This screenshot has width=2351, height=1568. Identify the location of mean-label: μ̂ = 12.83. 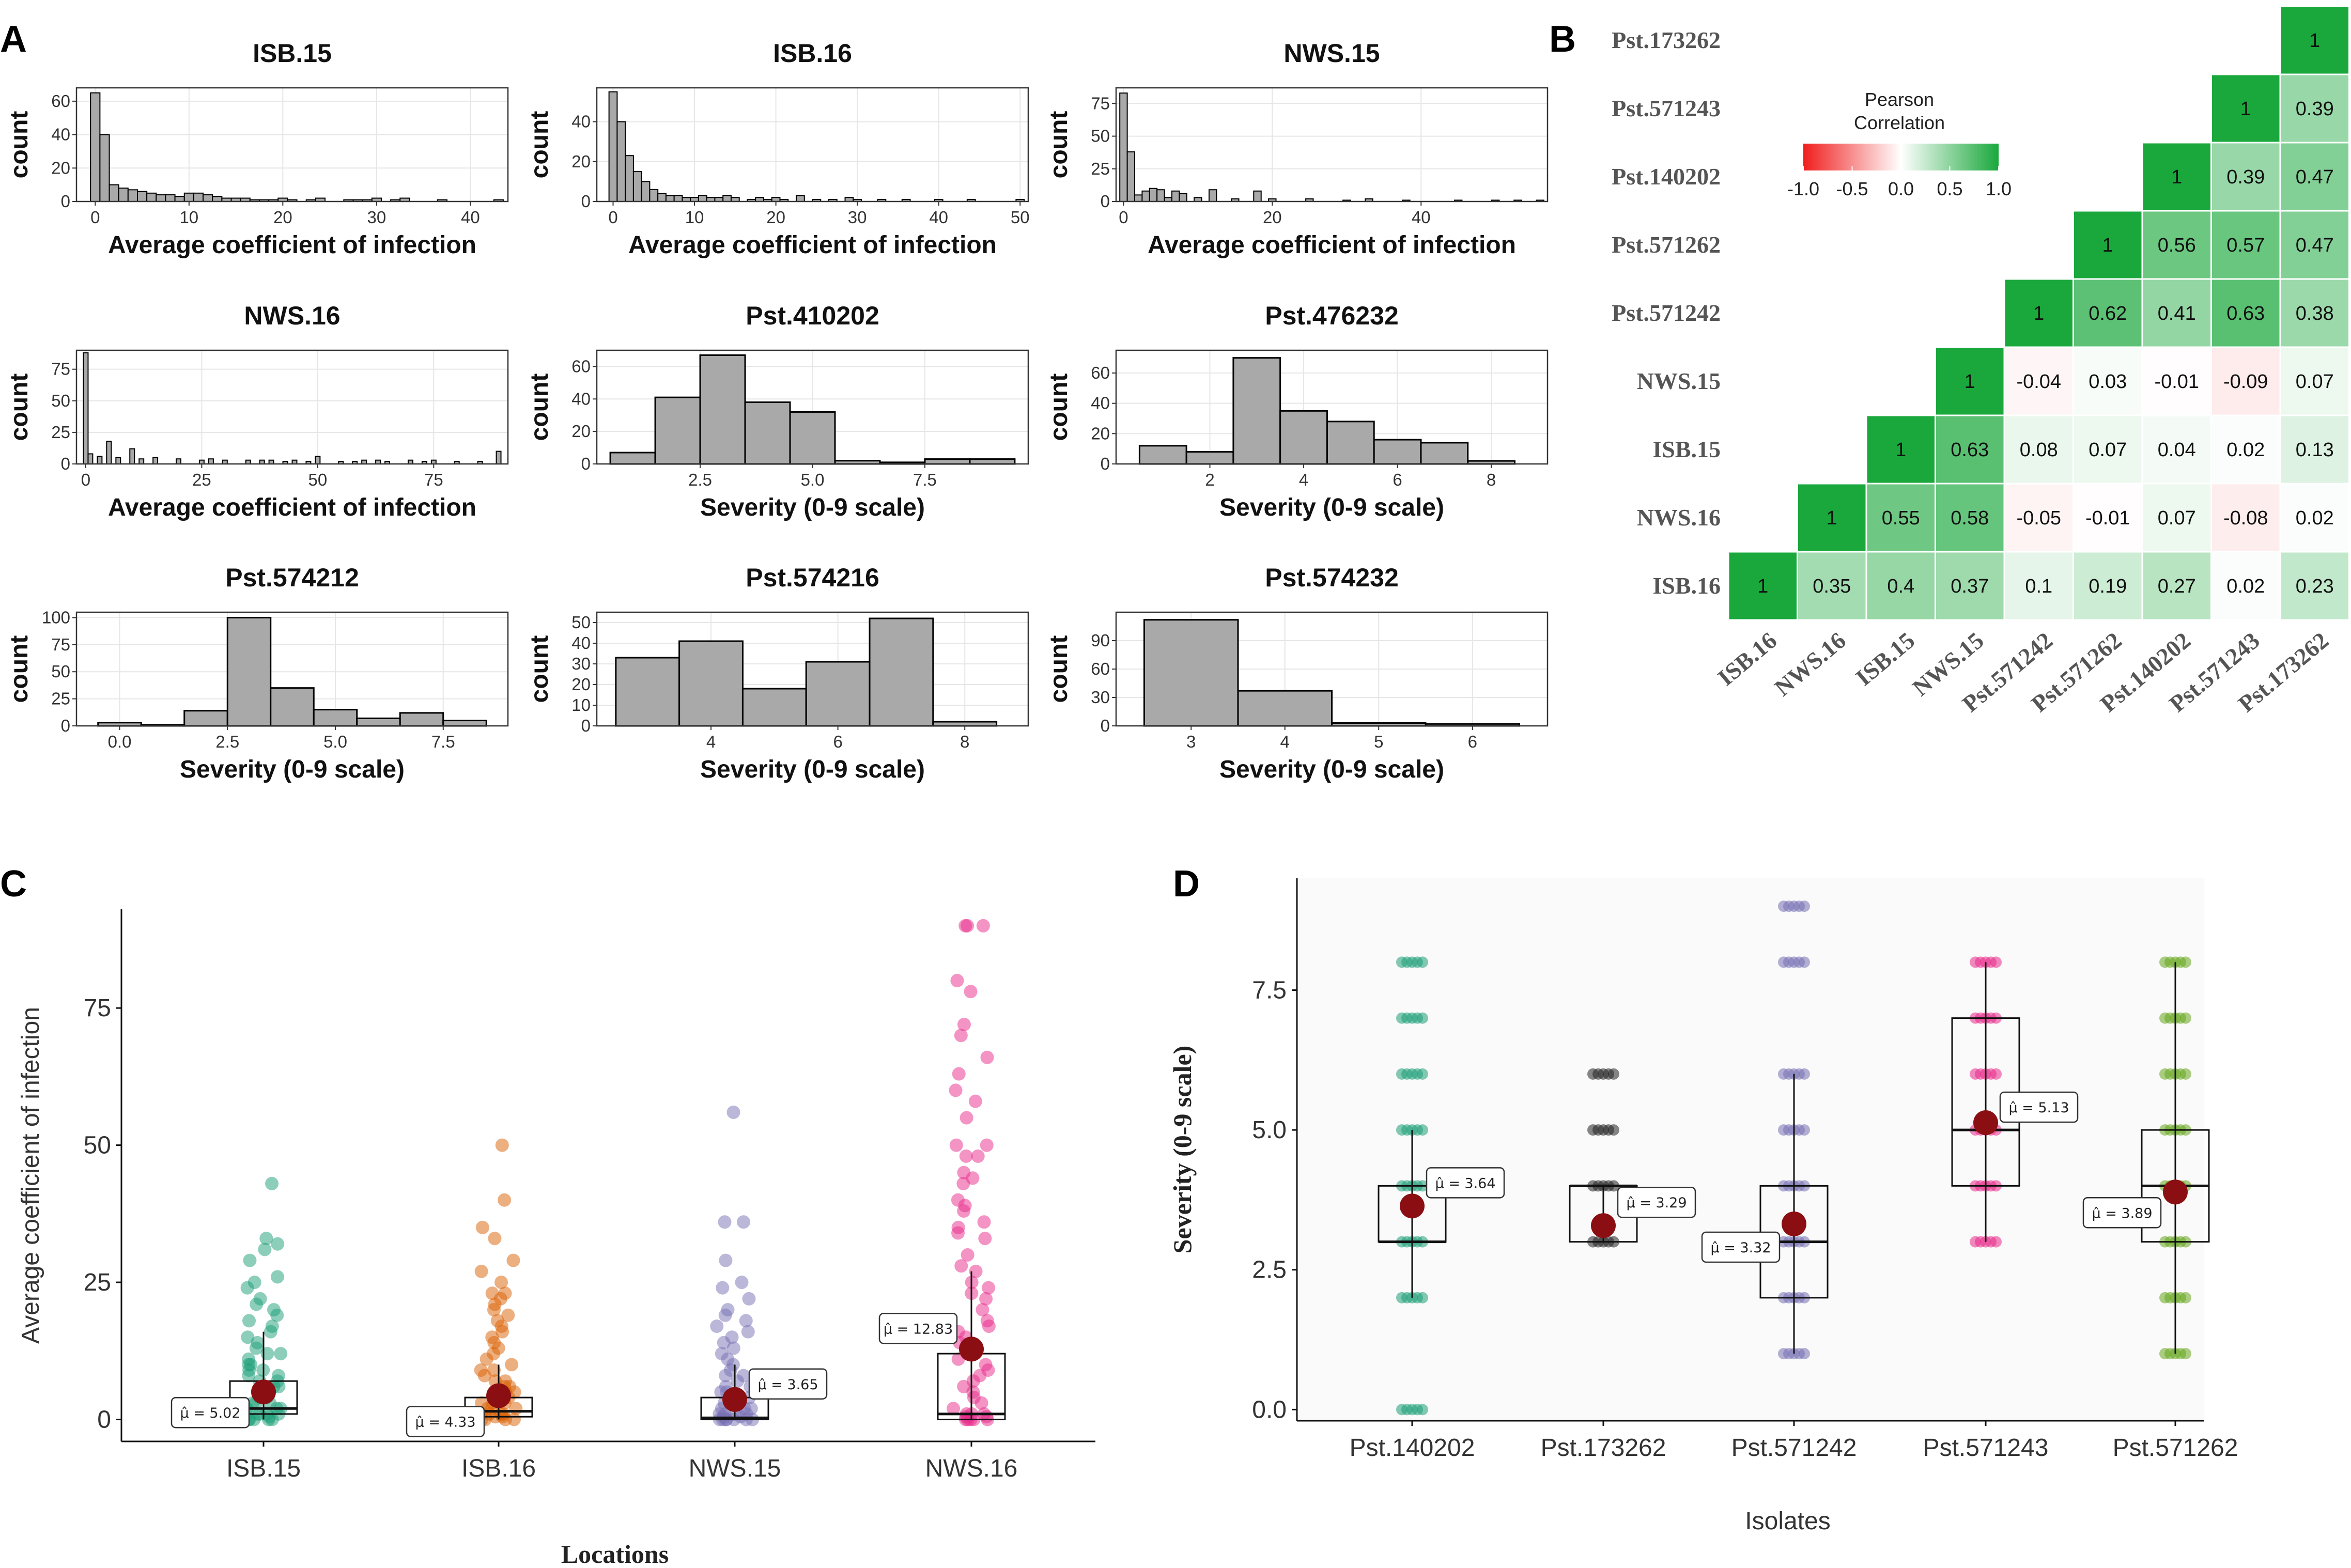
(918, 1329).